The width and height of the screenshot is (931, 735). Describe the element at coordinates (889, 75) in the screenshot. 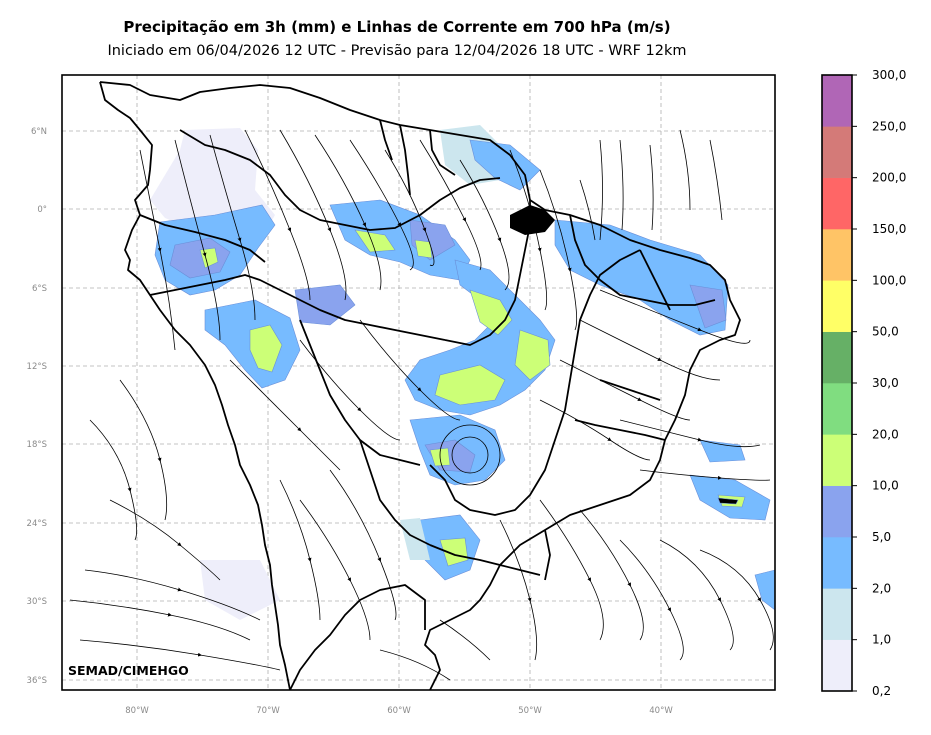

I see `colorbar-level-label: 300,0` at that location.